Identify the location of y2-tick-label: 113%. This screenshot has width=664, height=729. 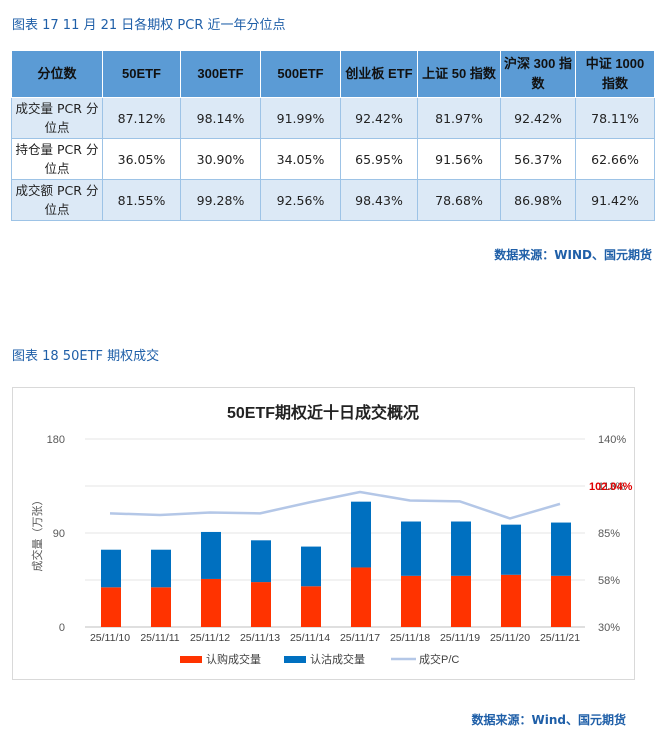
(612, 487).